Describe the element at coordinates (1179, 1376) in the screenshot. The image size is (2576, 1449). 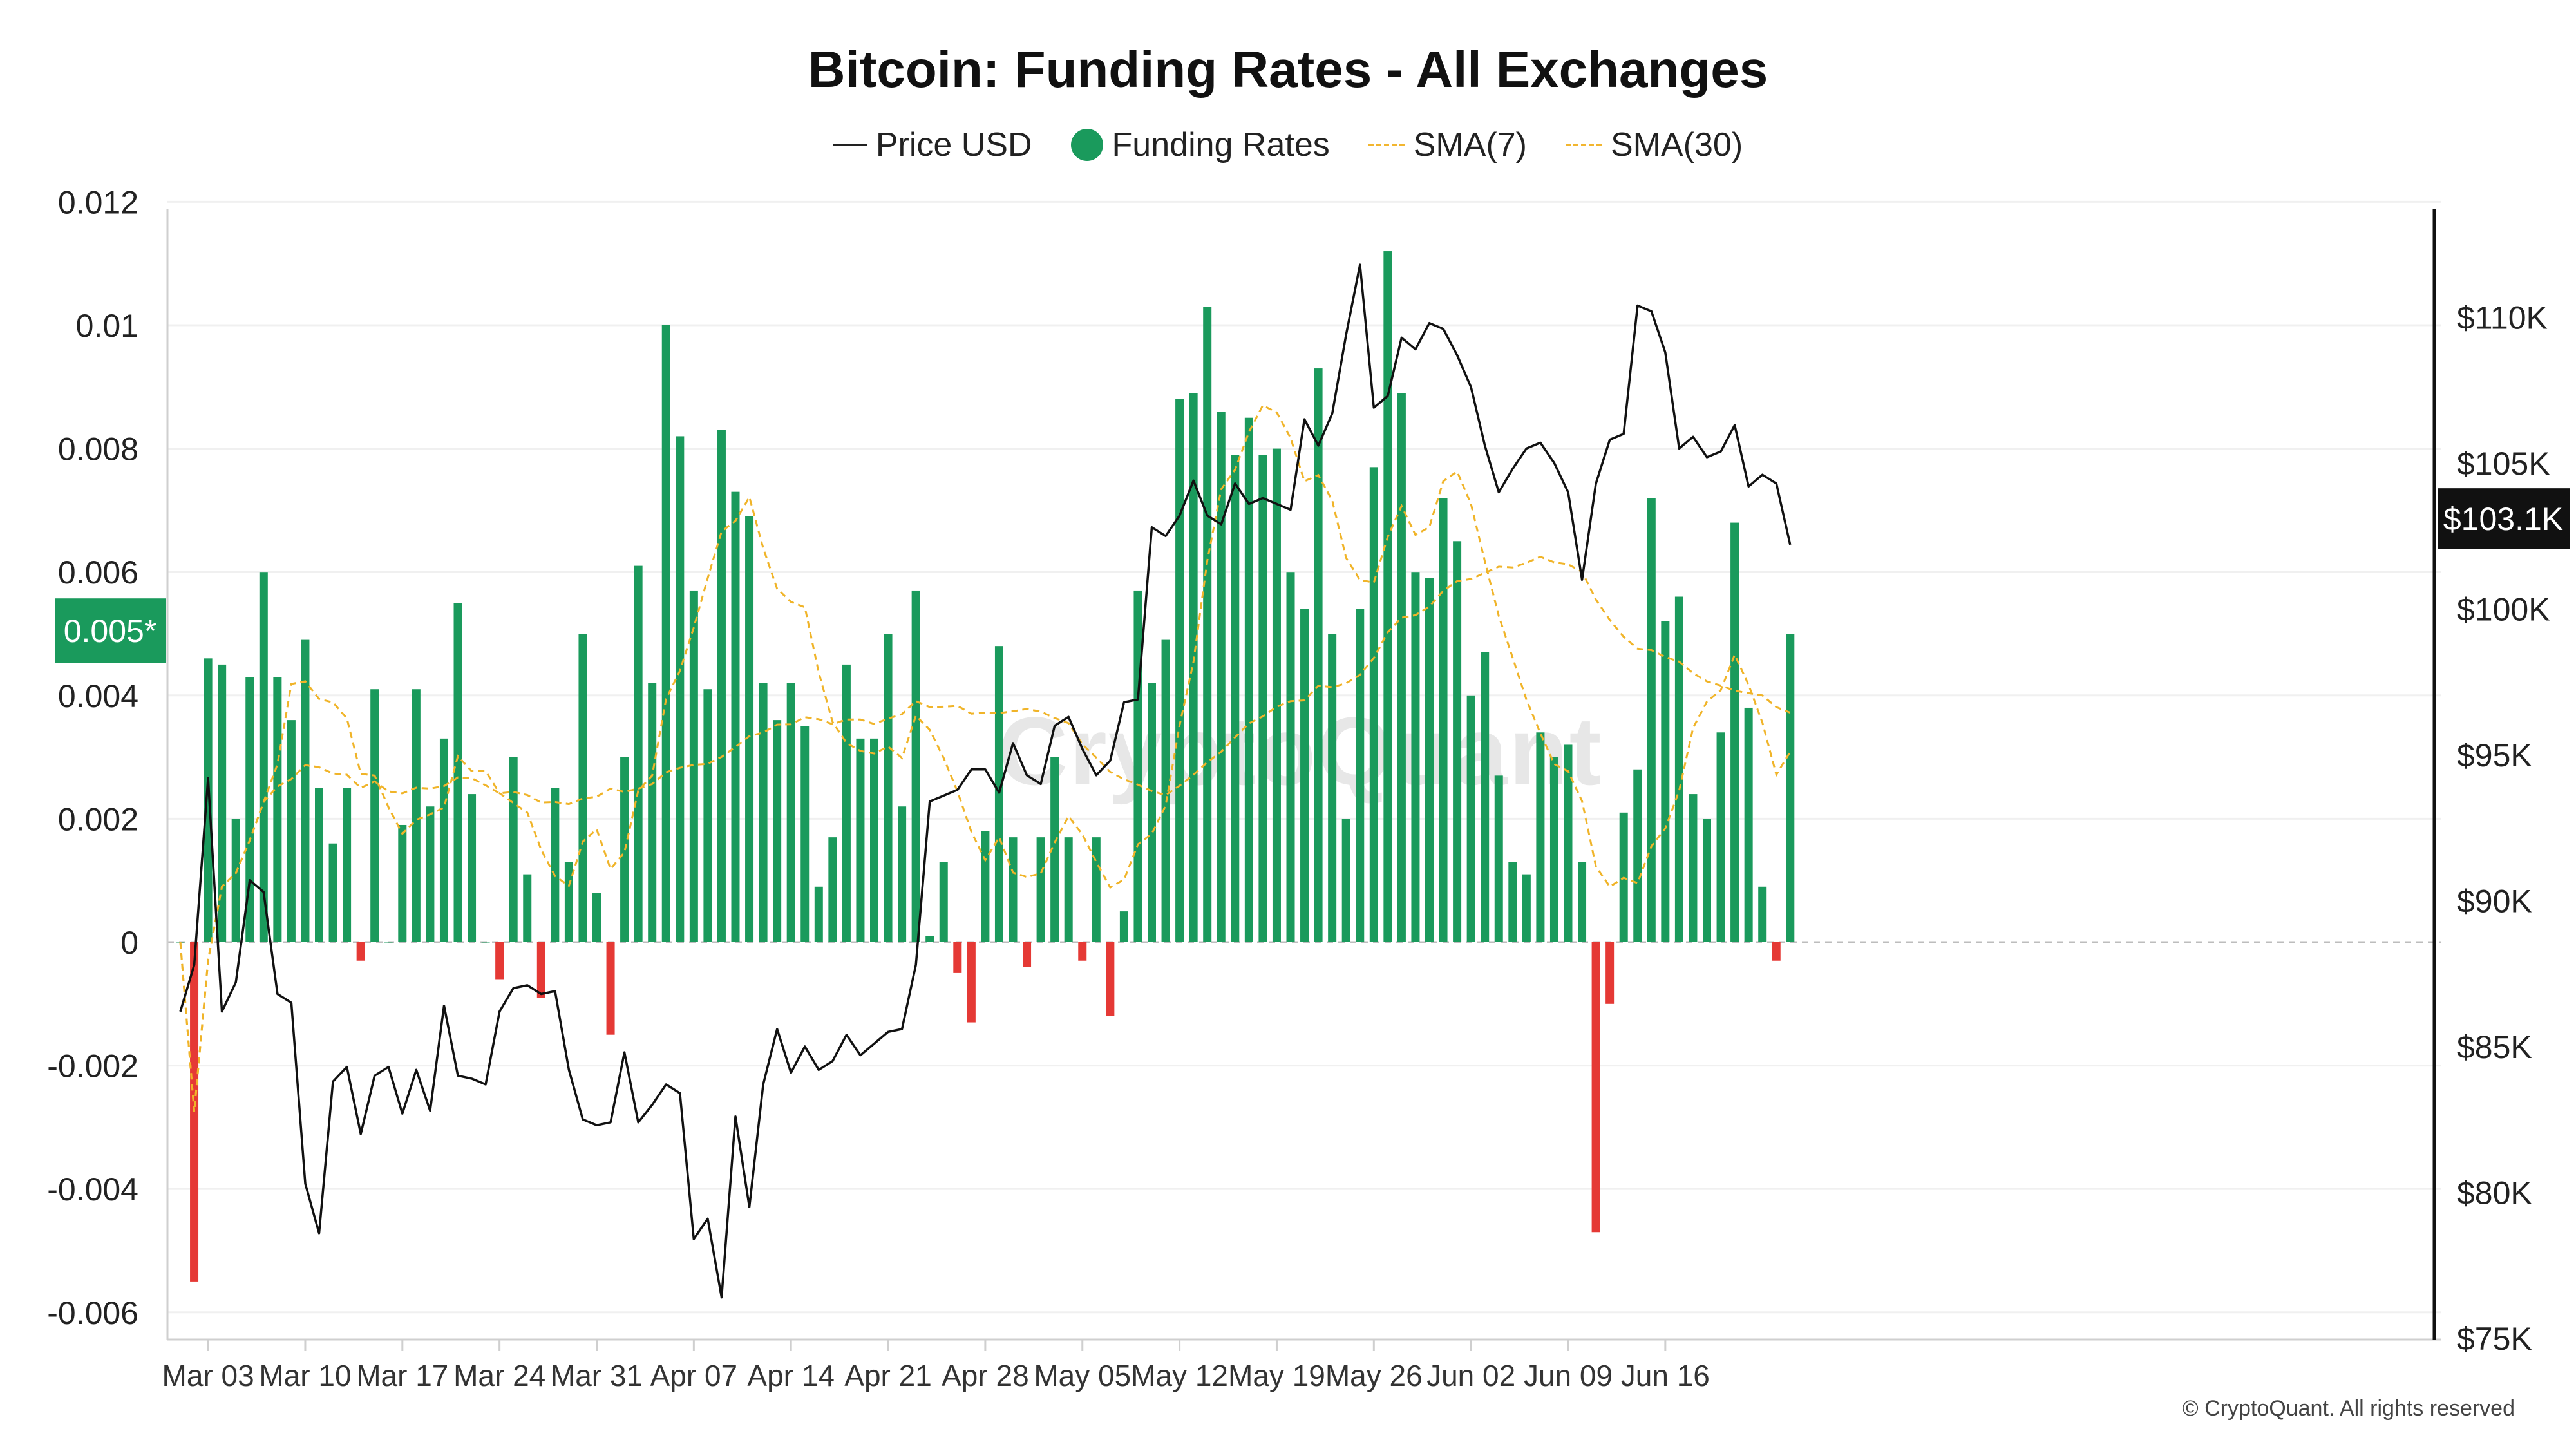
I see `x-tick-label: May 12` at that location.